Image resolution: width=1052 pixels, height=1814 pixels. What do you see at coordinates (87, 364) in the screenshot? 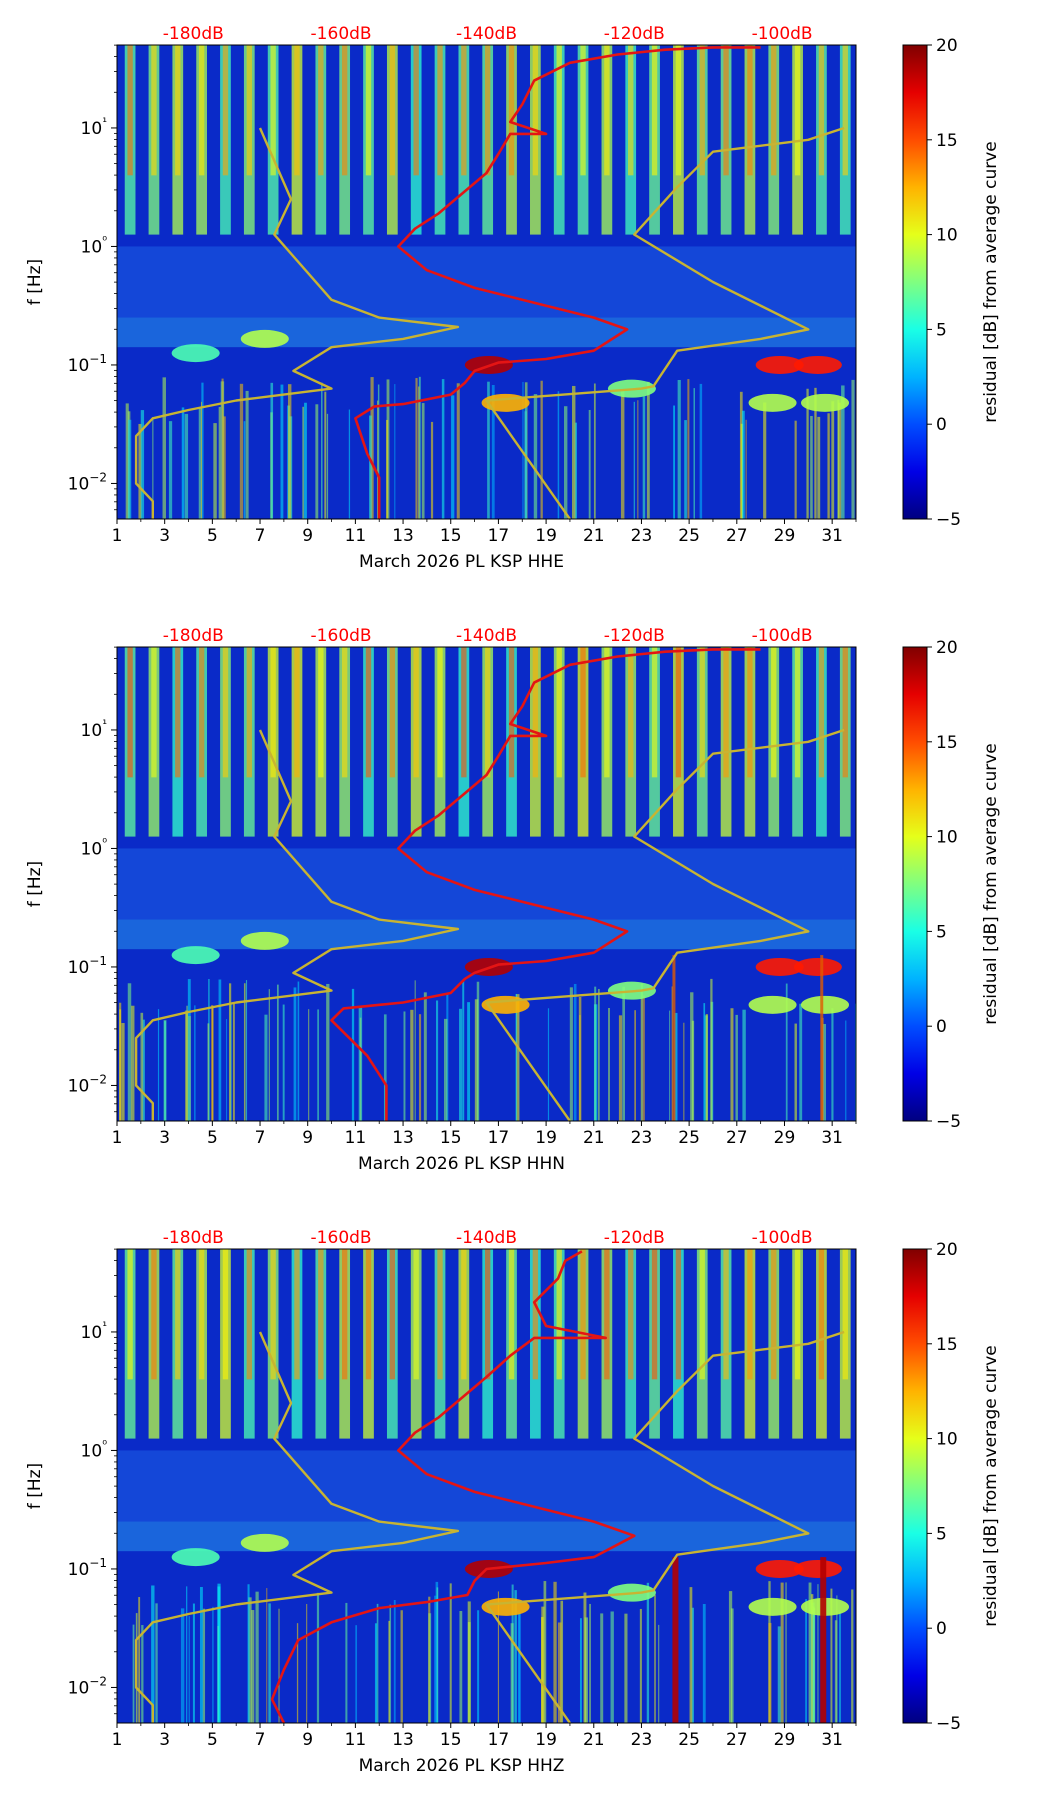
I see `y-tick-label: 10−1` at bounding box center [87, 364].